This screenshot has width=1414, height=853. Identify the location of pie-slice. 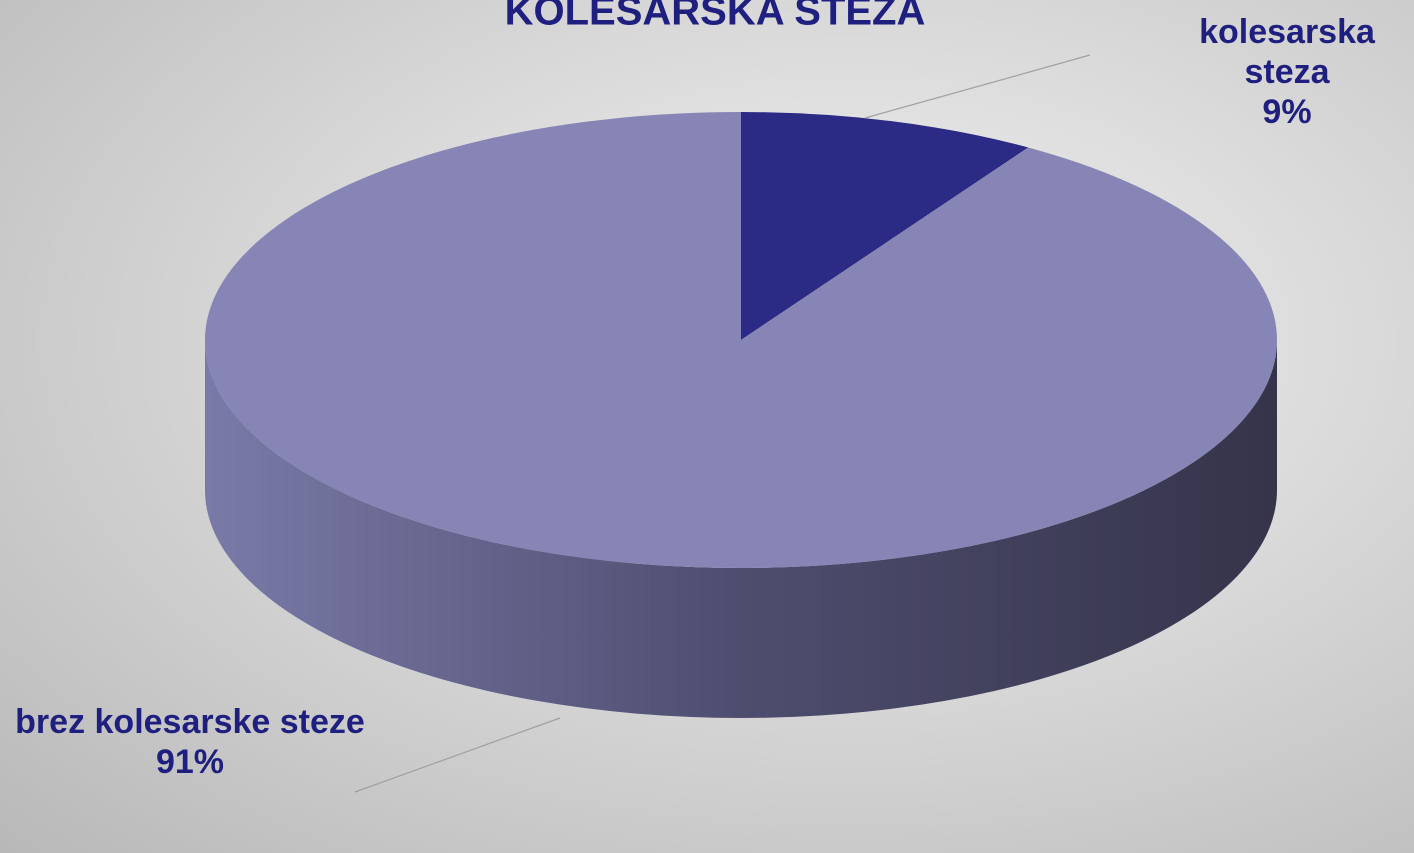
(885, 226).